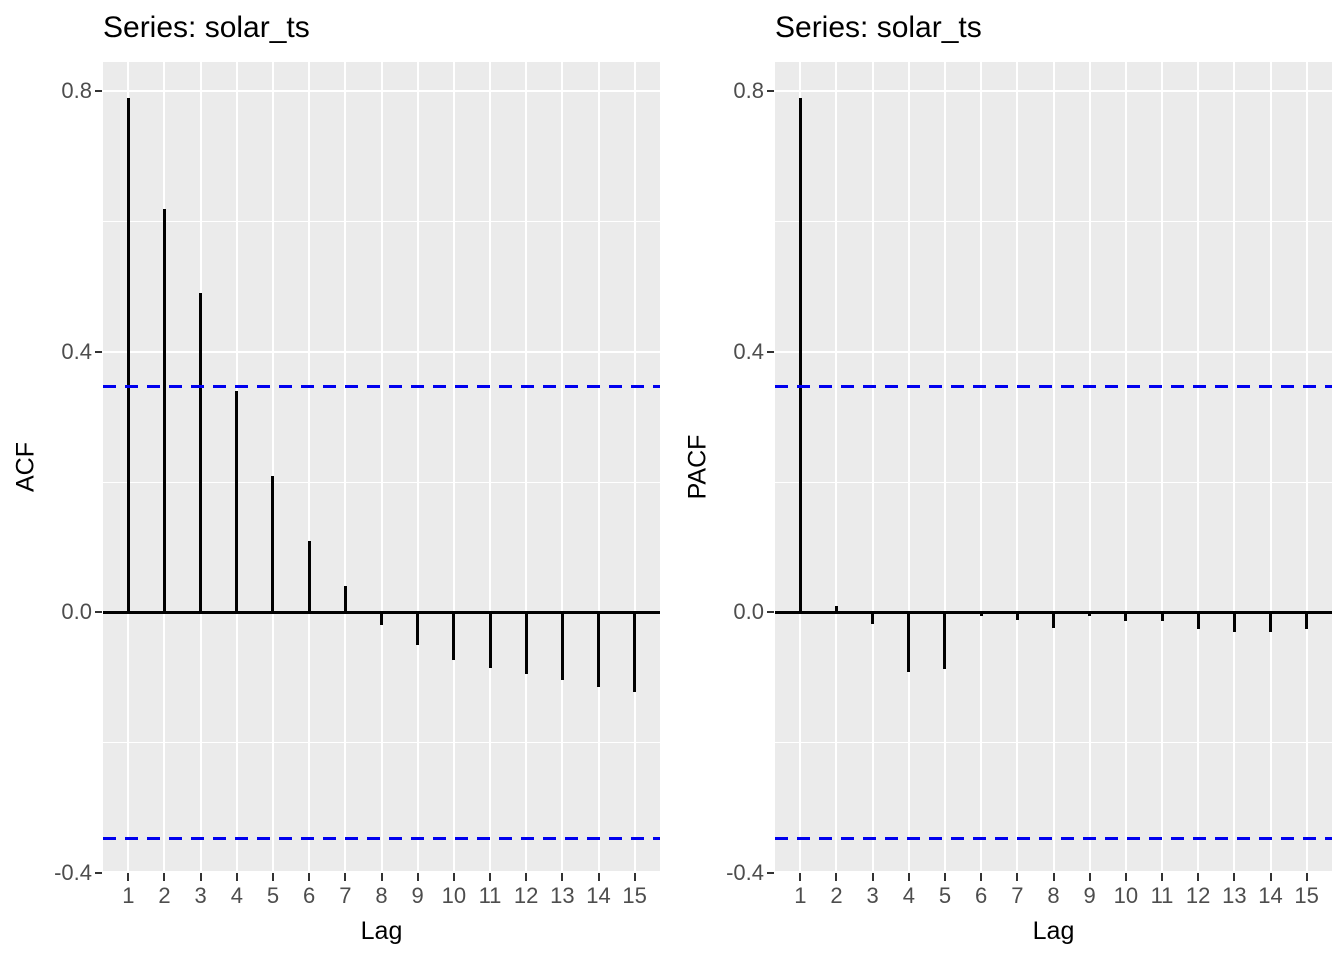 The image size is (1344, 960). What do you see at coordinates (945, 895) in the screenshot?
I see `pacf-x-tick-label: 5` at bounding box center [945, 895].